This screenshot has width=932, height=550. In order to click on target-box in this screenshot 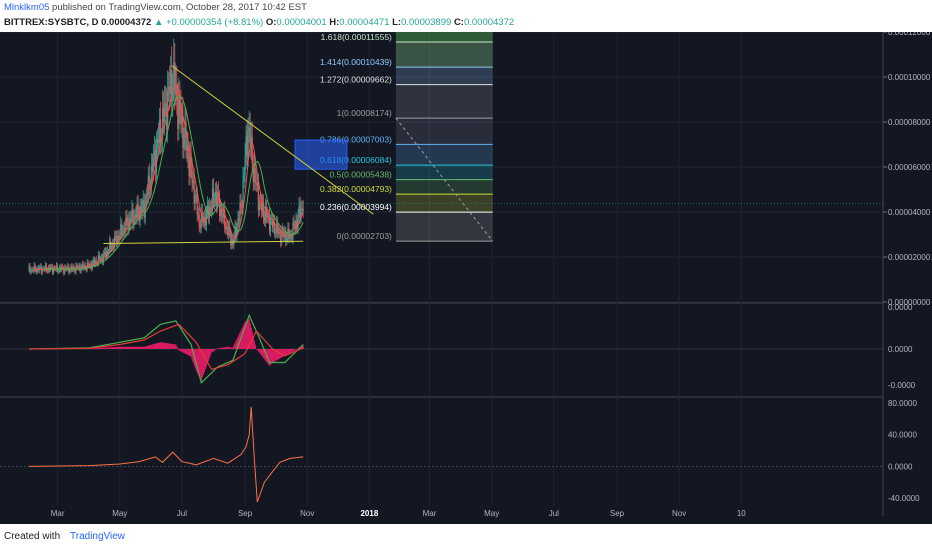, I will do `click(321, 154)`.